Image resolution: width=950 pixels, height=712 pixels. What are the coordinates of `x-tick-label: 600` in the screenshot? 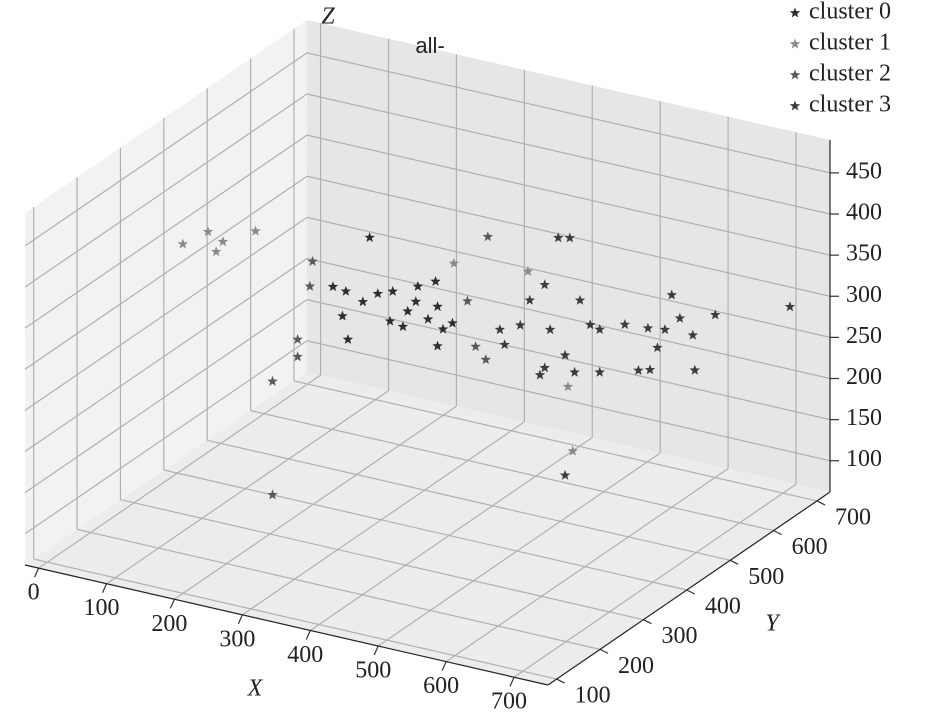 It's located at (441, 686).